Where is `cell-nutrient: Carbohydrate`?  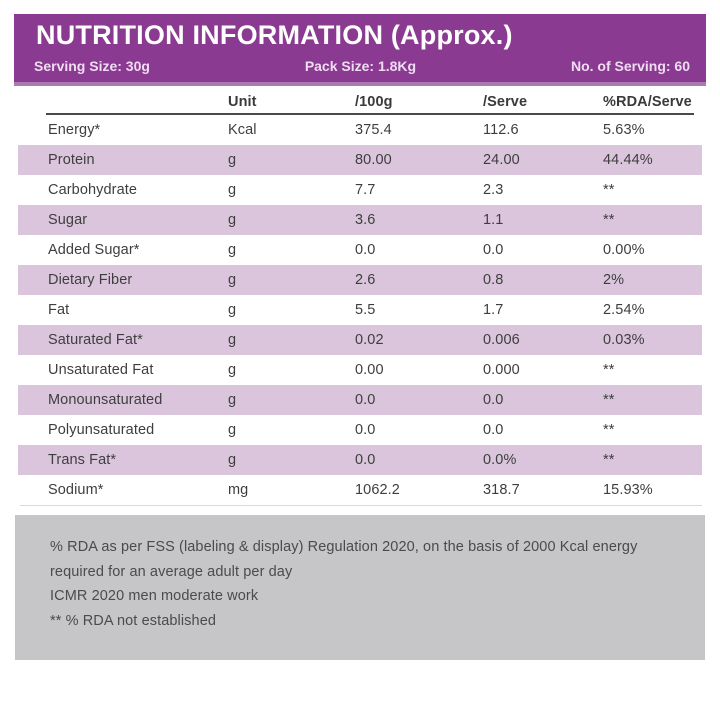
cell-nutrient: Carbohydrate is located at coordinates (93, 190).